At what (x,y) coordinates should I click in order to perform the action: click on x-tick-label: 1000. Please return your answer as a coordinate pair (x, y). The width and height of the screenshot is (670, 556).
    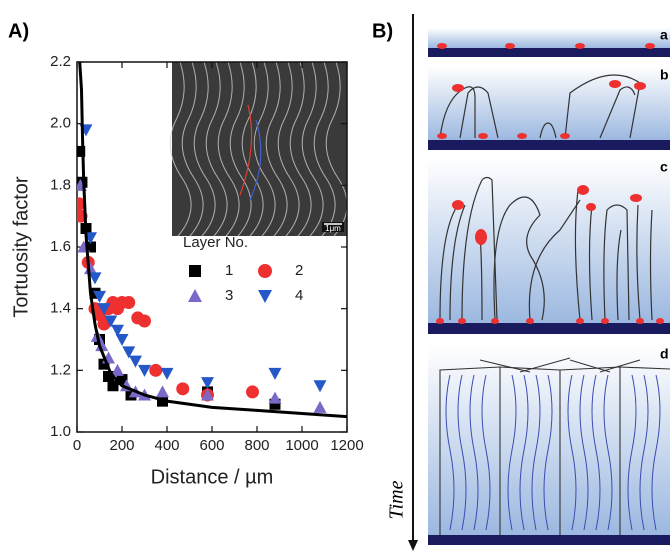
    Looking at the image, I should click on (301, 445).